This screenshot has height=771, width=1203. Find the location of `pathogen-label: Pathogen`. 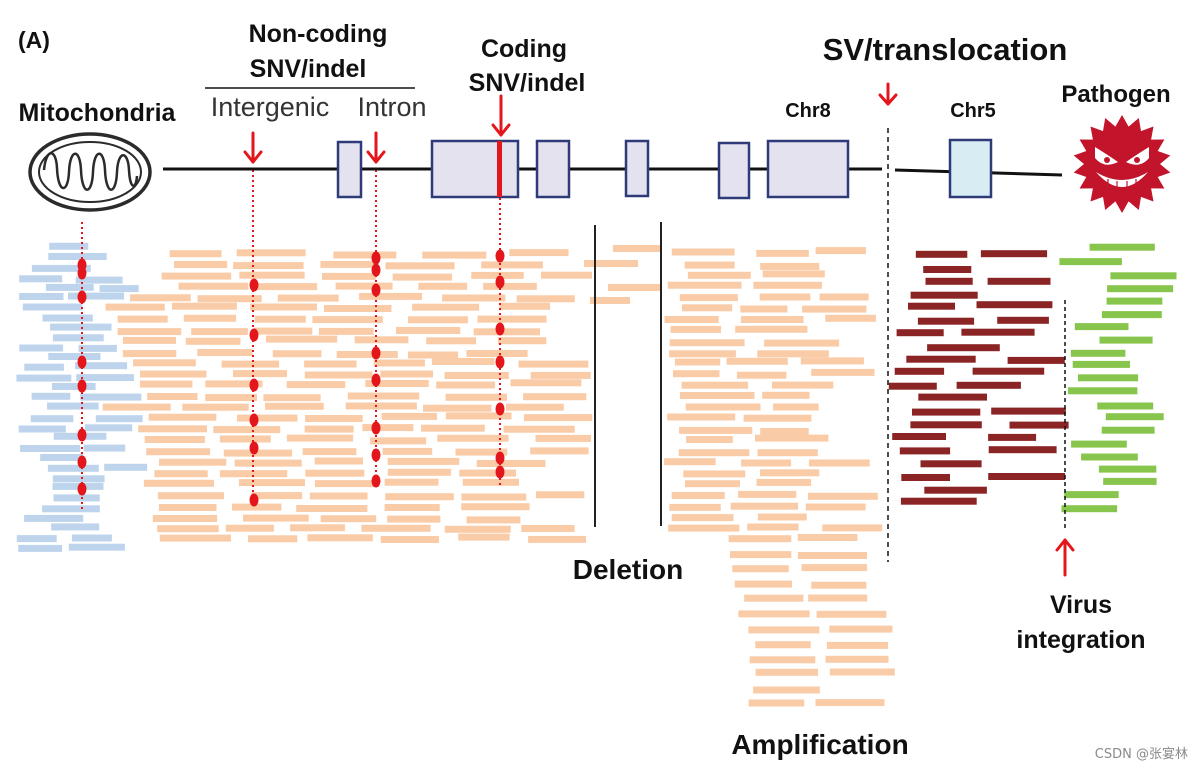

pathogen-label: Pathogen is located at coordinates (1115, 94).